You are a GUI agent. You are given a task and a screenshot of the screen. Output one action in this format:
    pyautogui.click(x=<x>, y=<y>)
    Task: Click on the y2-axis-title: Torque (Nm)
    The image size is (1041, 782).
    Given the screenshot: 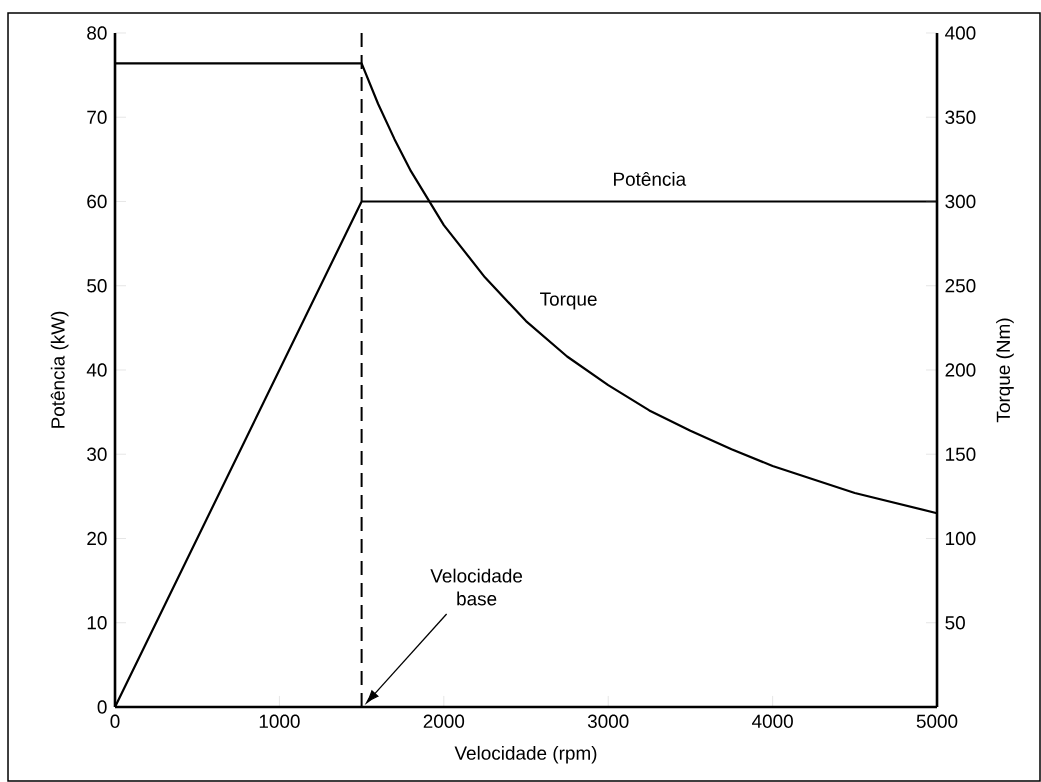 What is the action you would take?
    pyautogui.click(x=1005, y=370)
    